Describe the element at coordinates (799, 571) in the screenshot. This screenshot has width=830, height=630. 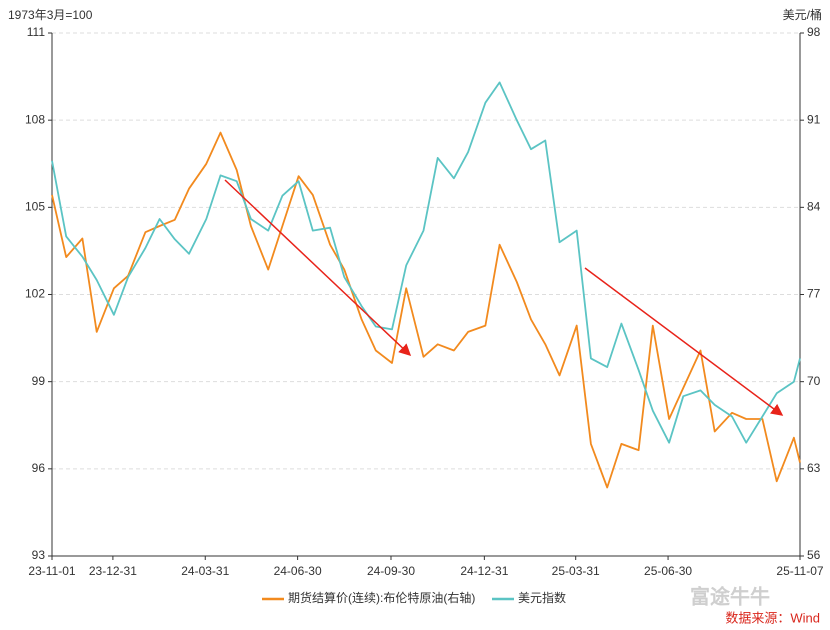
I see `x-tick-label: 25-11-07` at that location.